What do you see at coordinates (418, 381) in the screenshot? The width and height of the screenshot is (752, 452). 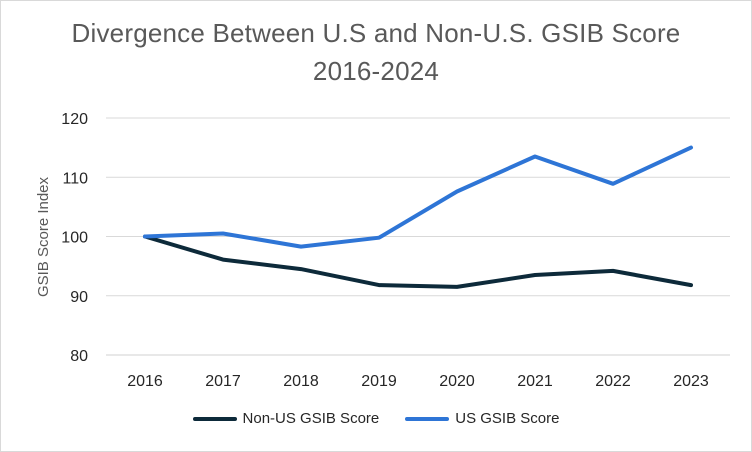 I see `x-axis-ticks: 2016 2017 2018 2019 2020 2021 2022 2023` at bounding box center [418, 381].